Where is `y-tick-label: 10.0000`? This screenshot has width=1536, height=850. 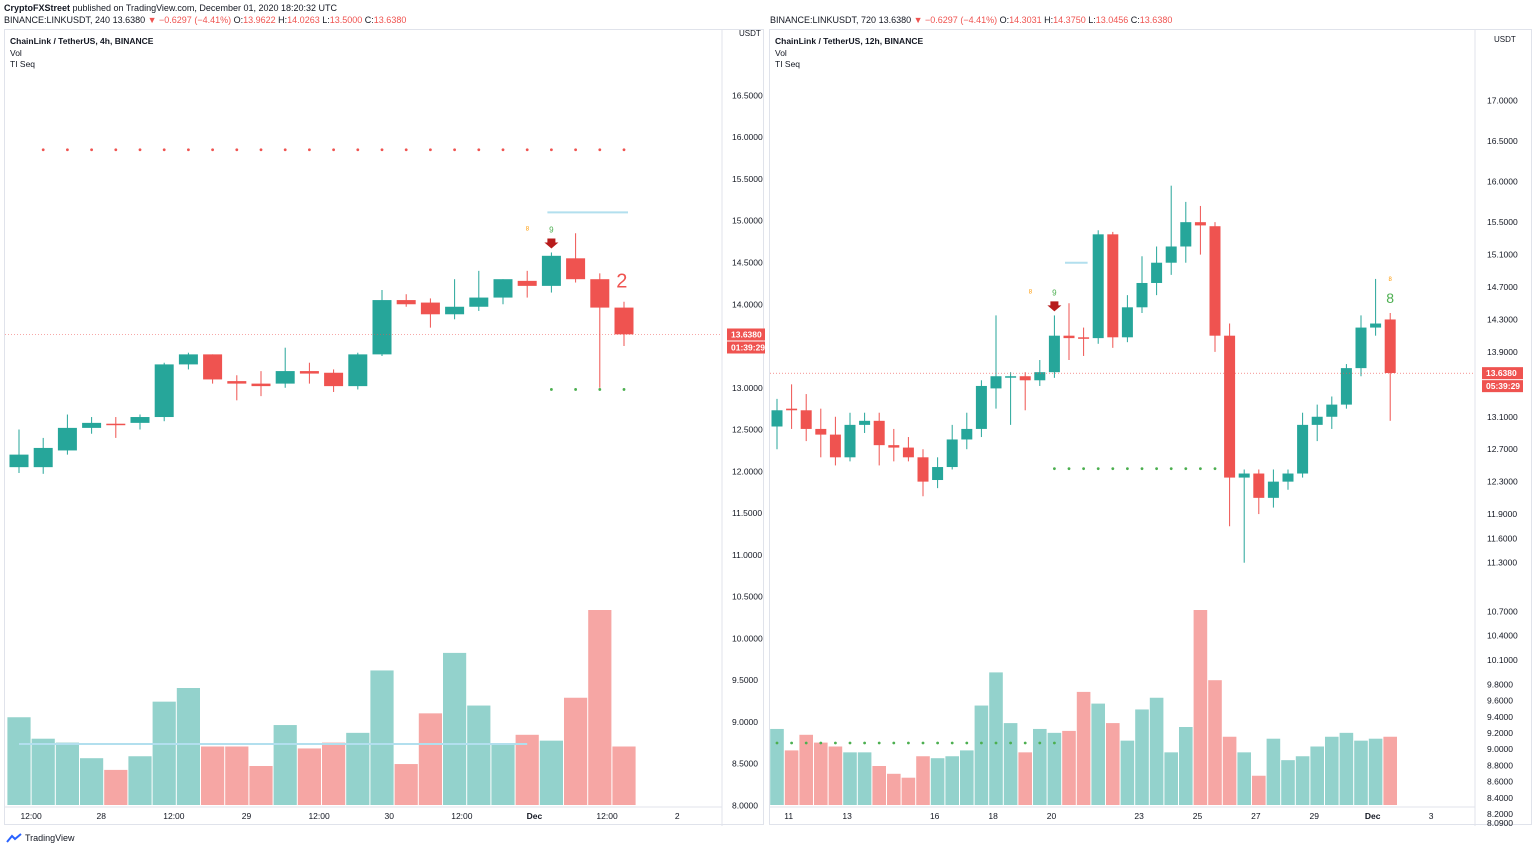 y-tick-label: 10.0000 is located at coordinates (747, 638).